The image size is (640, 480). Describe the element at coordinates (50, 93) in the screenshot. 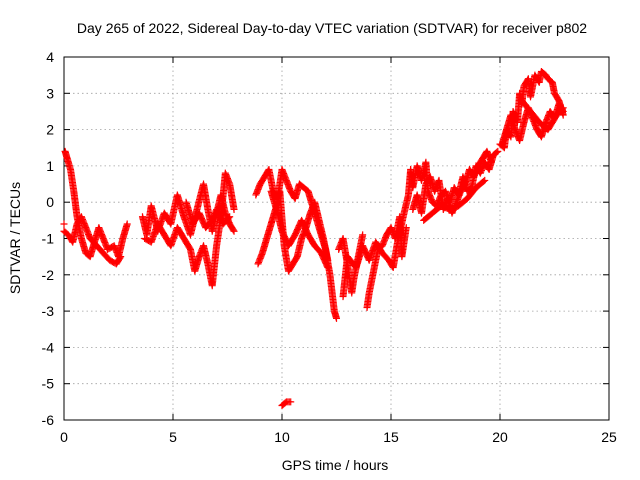

I see `y-tick-label: 3` at that location.